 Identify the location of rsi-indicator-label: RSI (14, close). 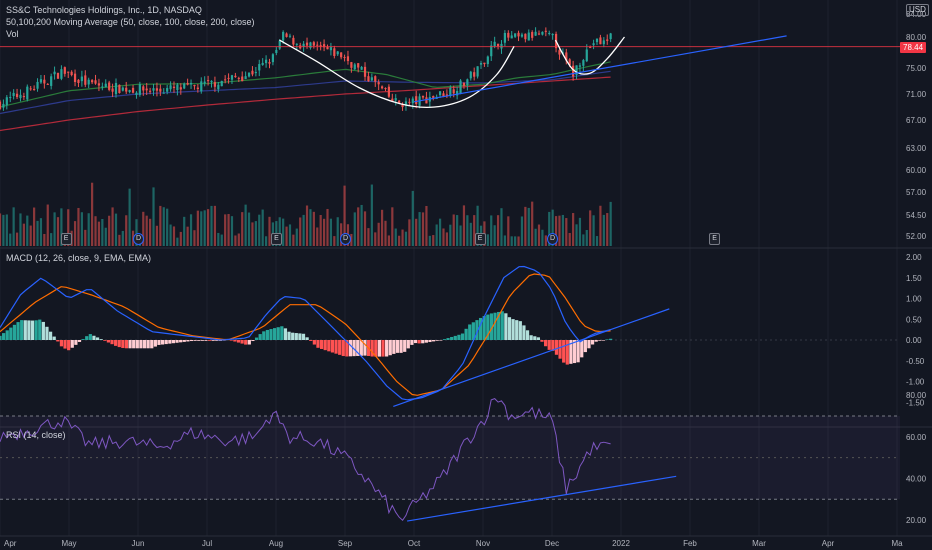
(36, 435).